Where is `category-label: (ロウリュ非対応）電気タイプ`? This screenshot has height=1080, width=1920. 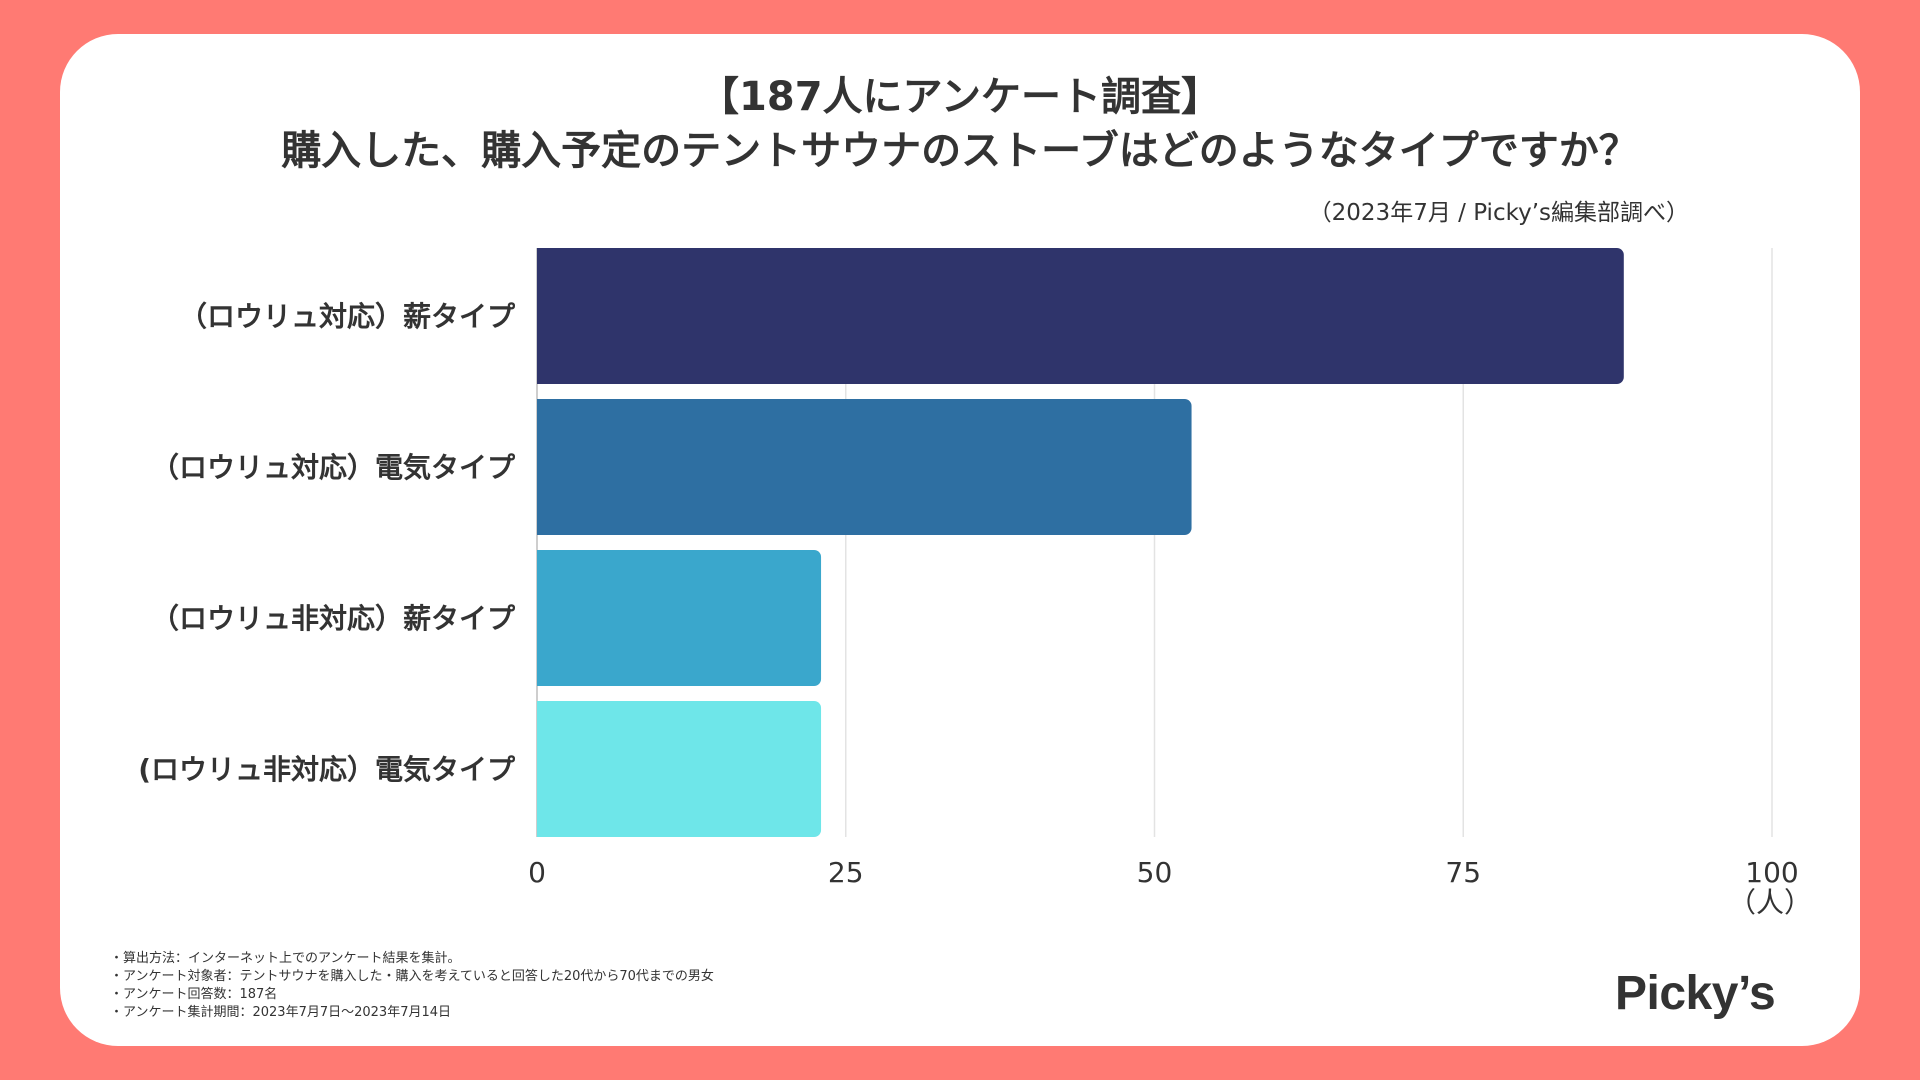
category-label: (ロウリュ非対応）電気タイプ is located at coordinates (327, 769).